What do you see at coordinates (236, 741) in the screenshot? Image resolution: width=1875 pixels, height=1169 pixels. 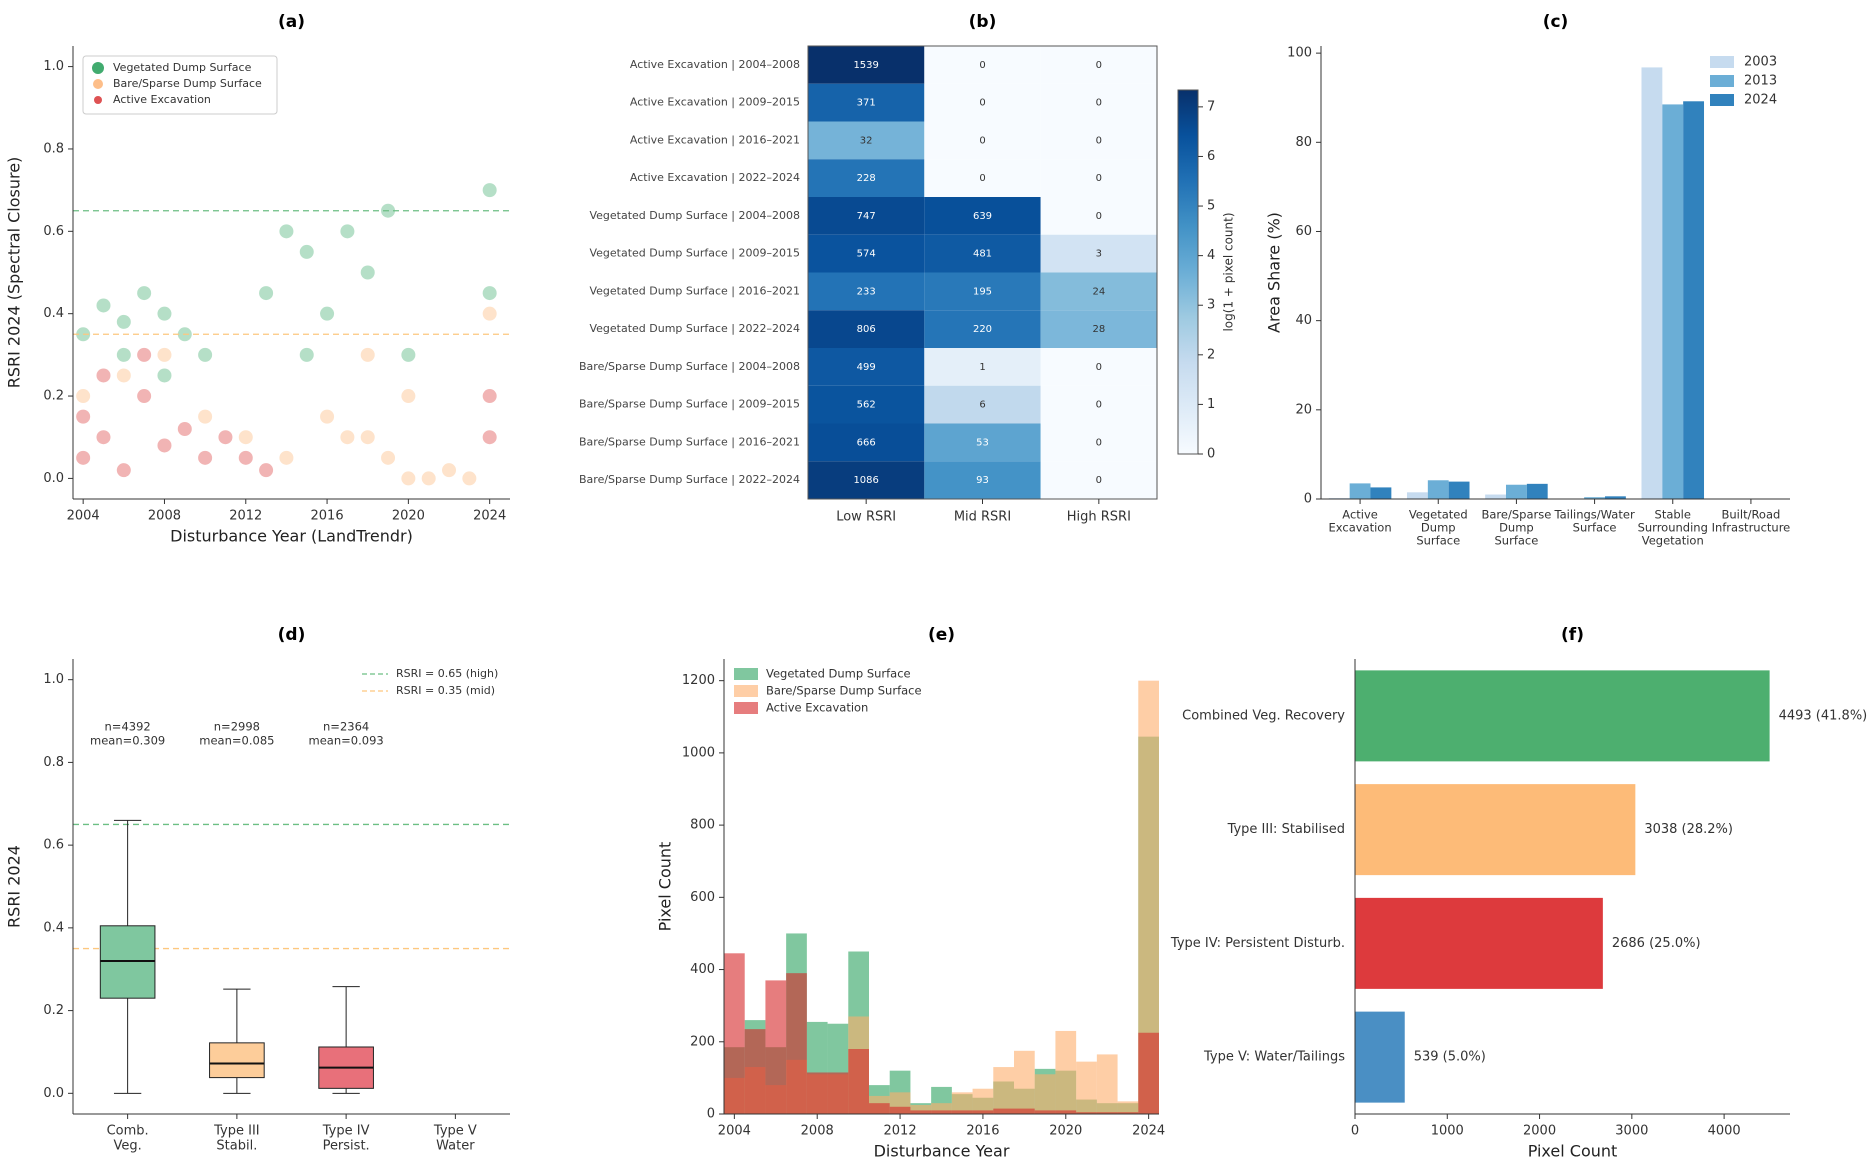 I see `annotation: mean=0.085` at bounding box center [236, 741].